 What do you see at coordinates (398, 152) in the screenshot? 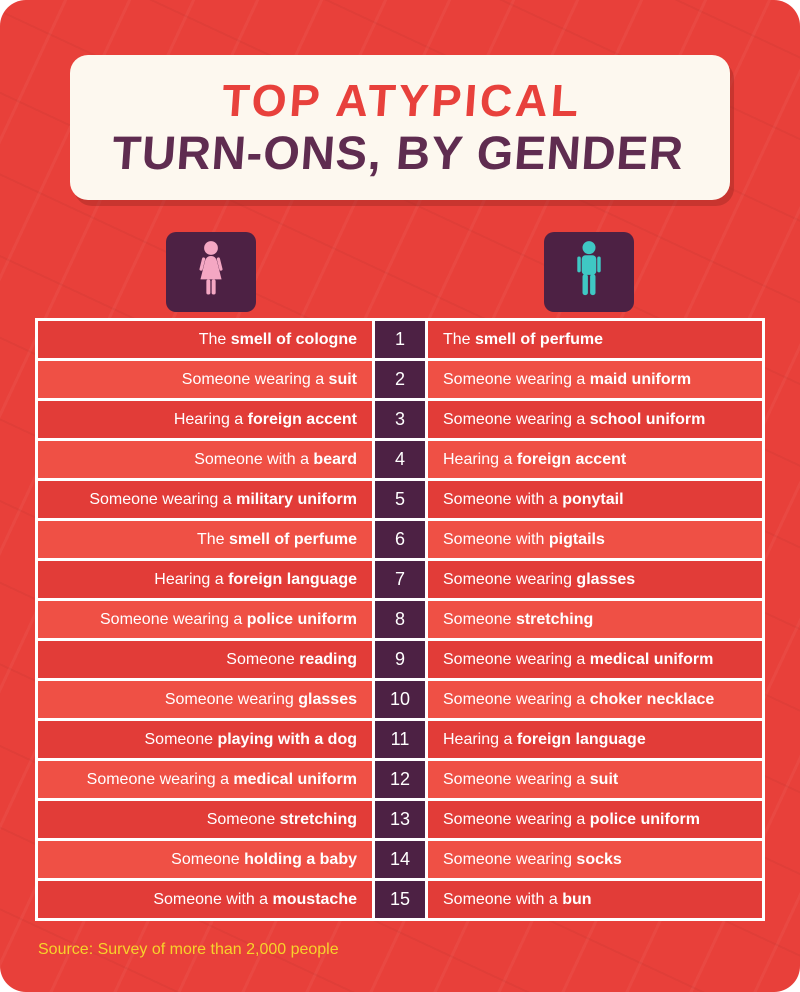
I see `title-line-2: TURN-ONS, BY GENDER` at bounding box center [398, 152].